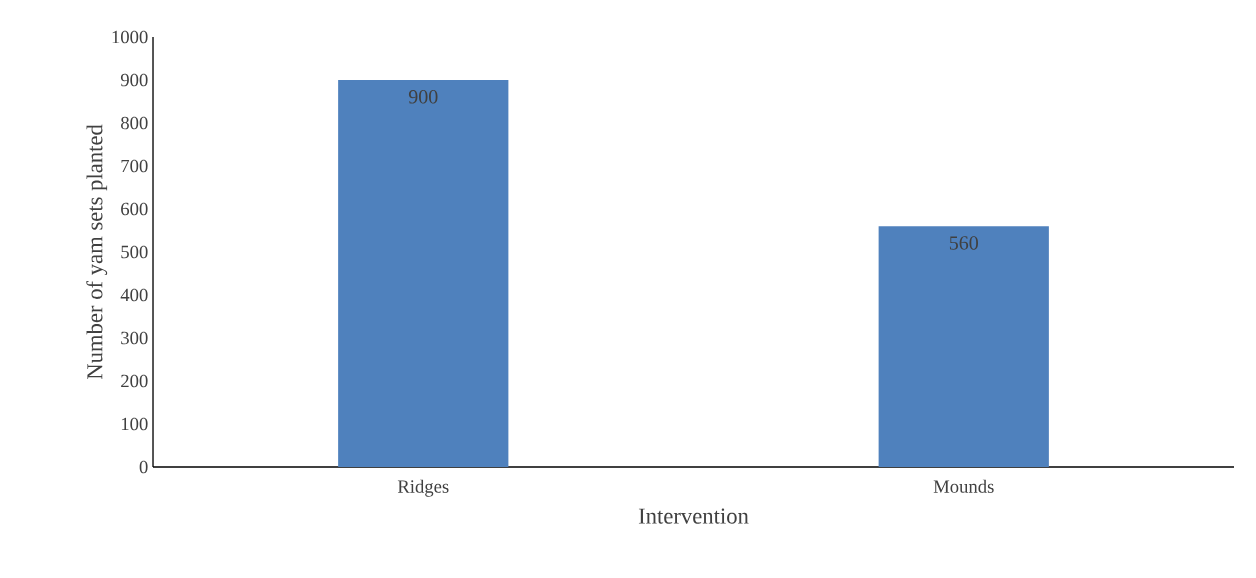  I want to click on y-tick-label: 700, so click(134, 166).